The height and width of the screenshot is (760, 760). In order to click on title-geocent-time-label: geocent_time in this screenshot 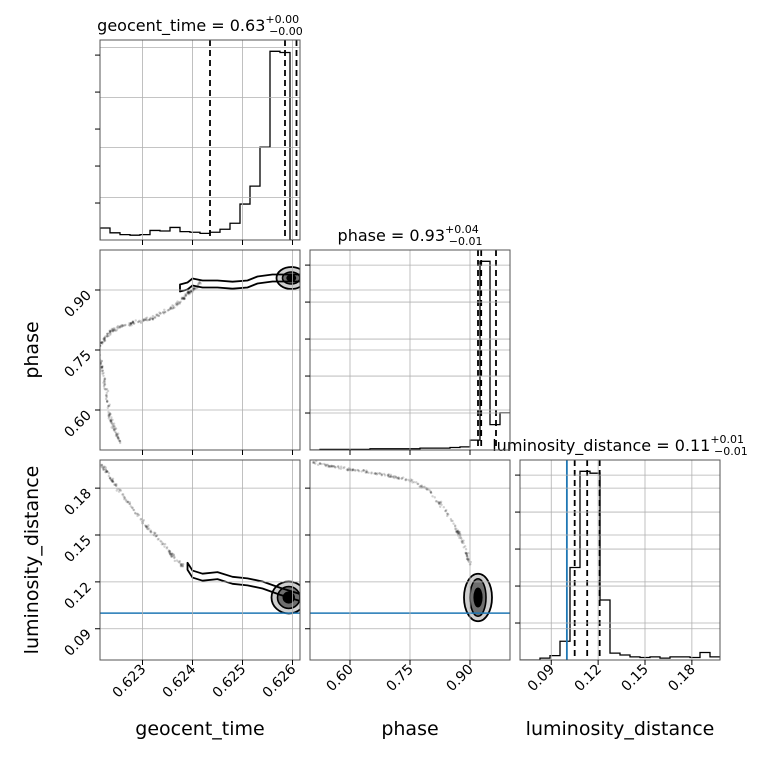, I will do `click(151, 26)`.